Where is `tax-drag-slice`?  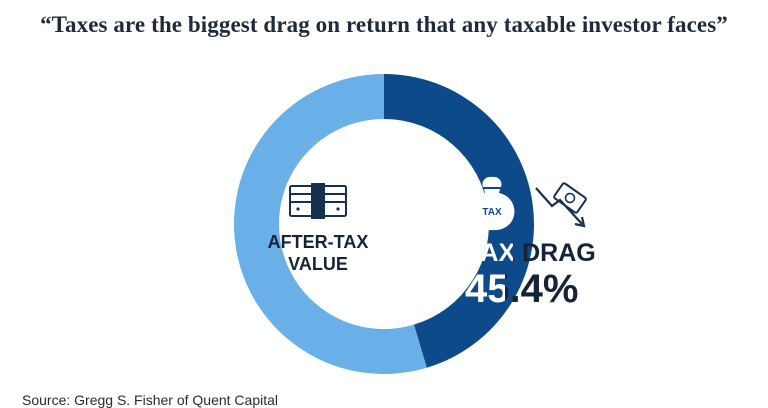 tax-drag-slice is located at coordinates (459, 221).